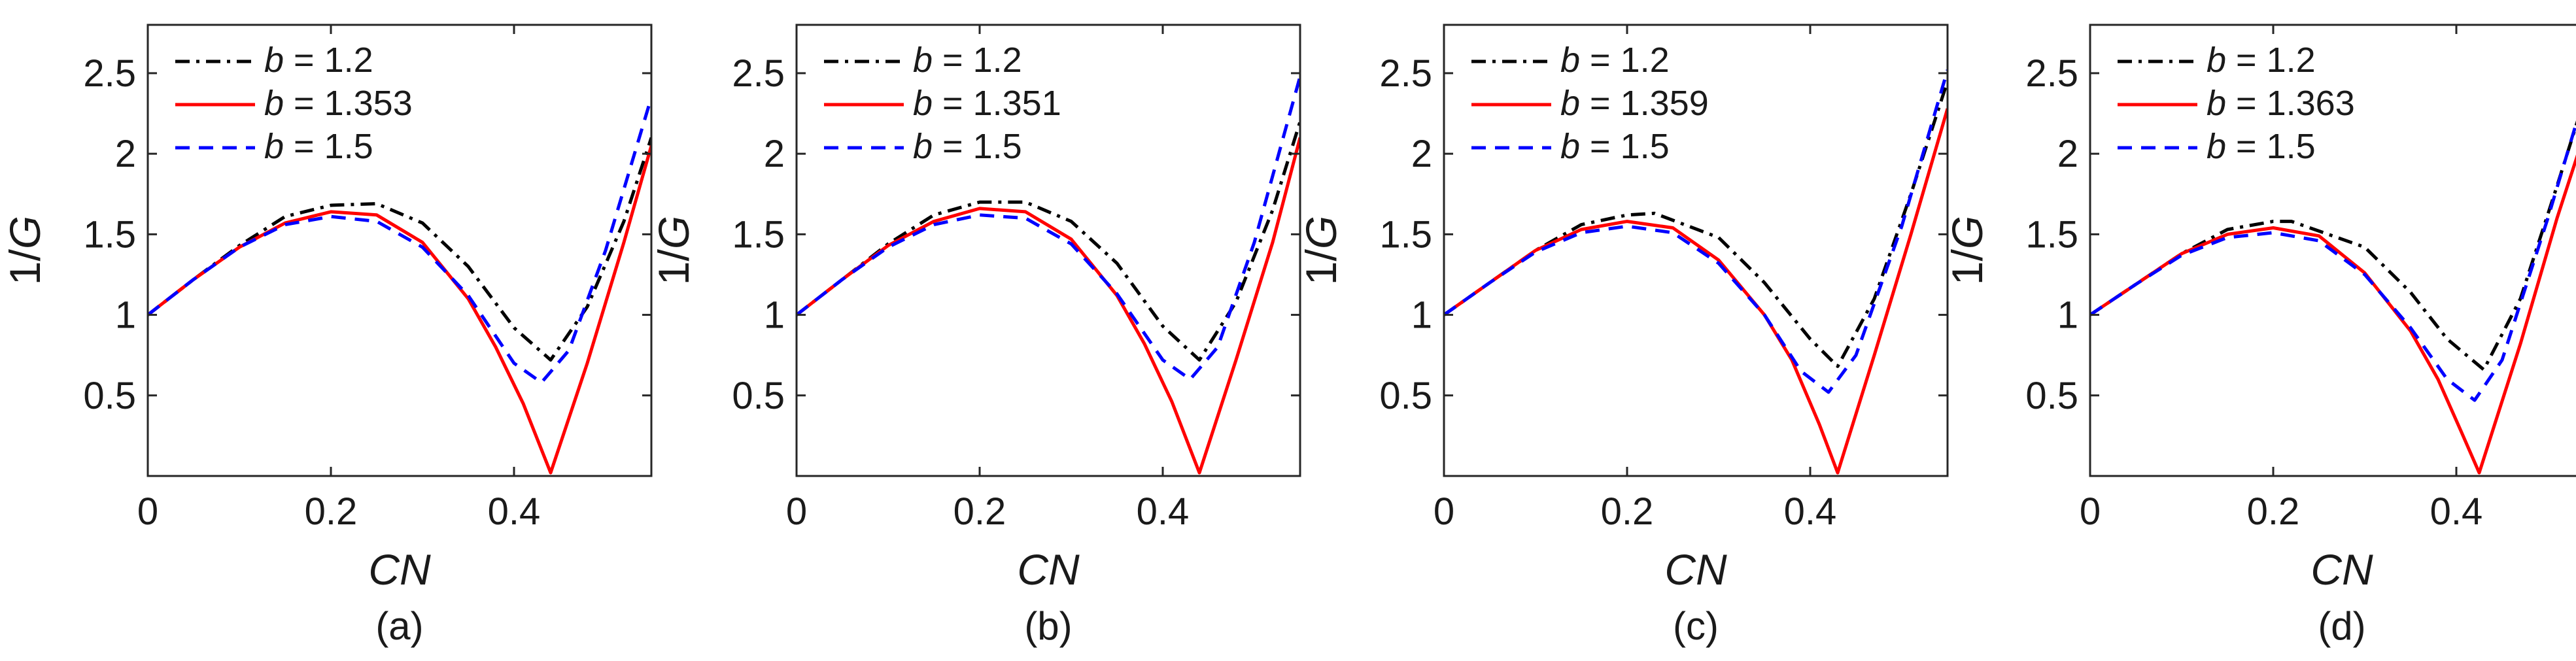  What do you see at coordinates (1048, 626) in the screenshot?
I see `panel-label: (b)` at bounding box center [1048, 626].